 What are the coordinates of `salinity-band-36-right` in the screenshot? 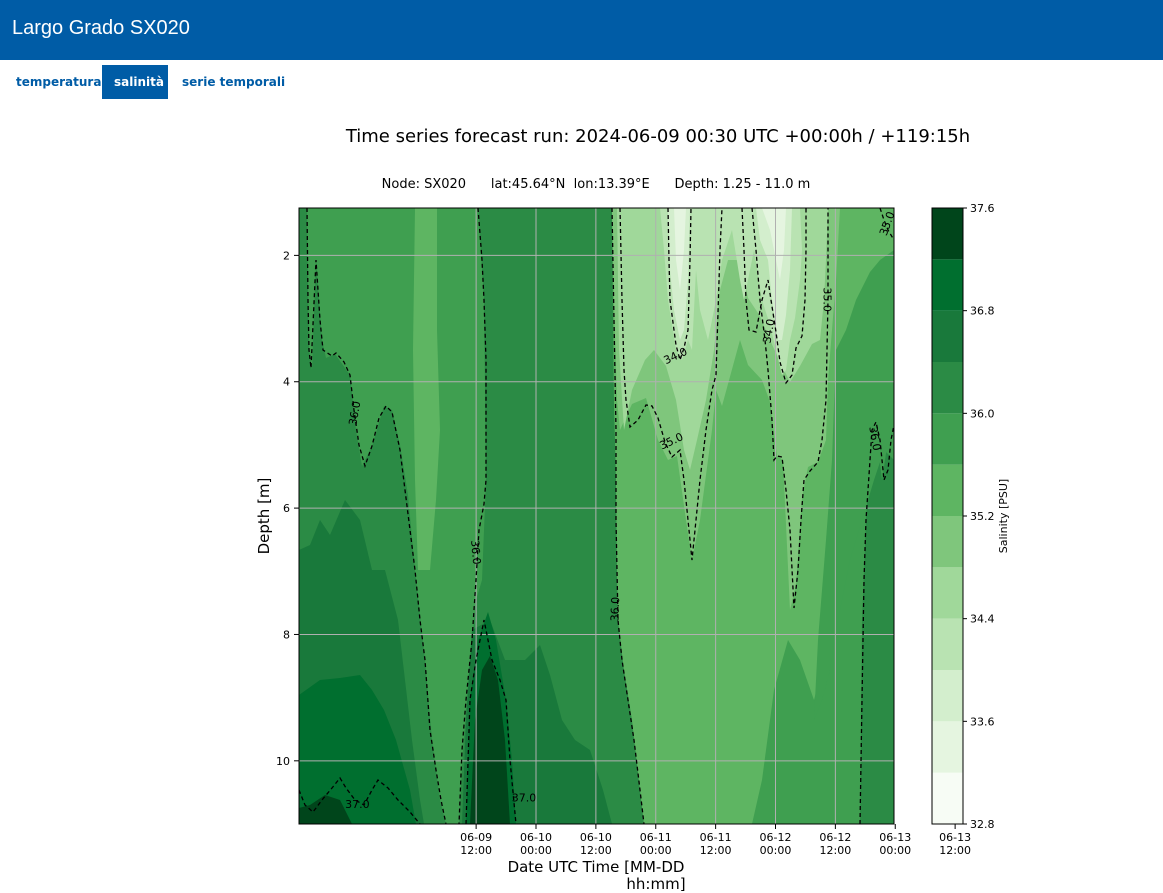 It's located at (877, 624).